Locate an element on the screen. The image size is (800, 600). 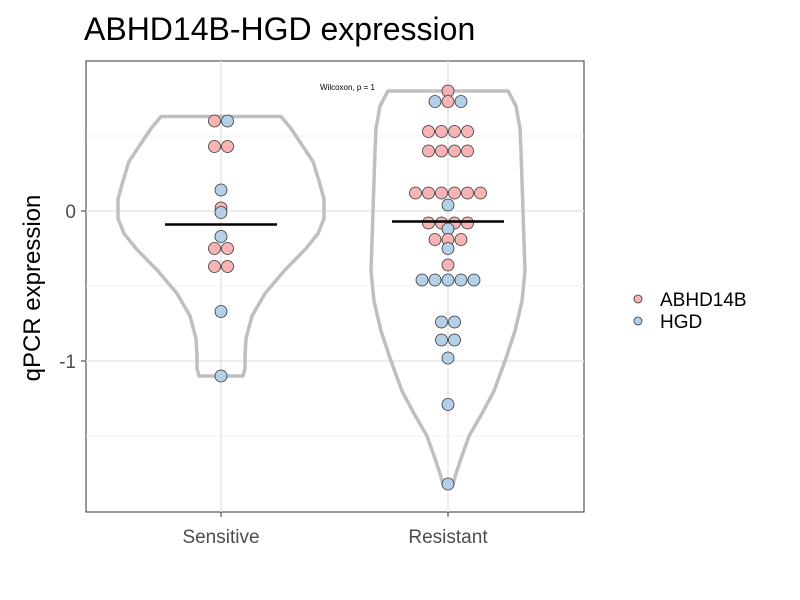
wilcoxon-annotation: Wilcoxon, p = 1 is located at coordinates (347, 87).